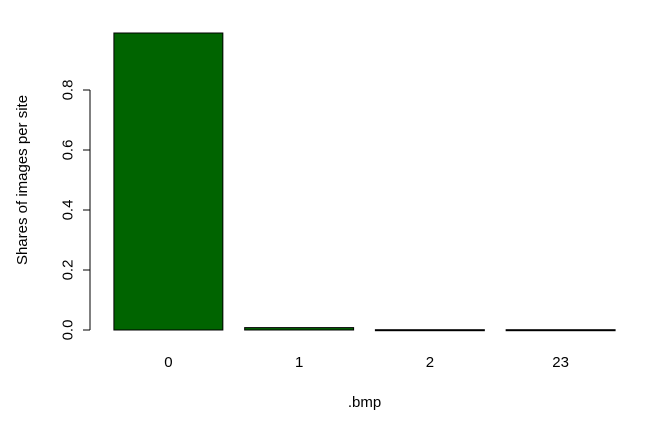 The width and height of the screenshot is (654, 446). I want to click on y-ticks: 0.0 0.2 0.4 0.6 0.8, so click(74, 210).